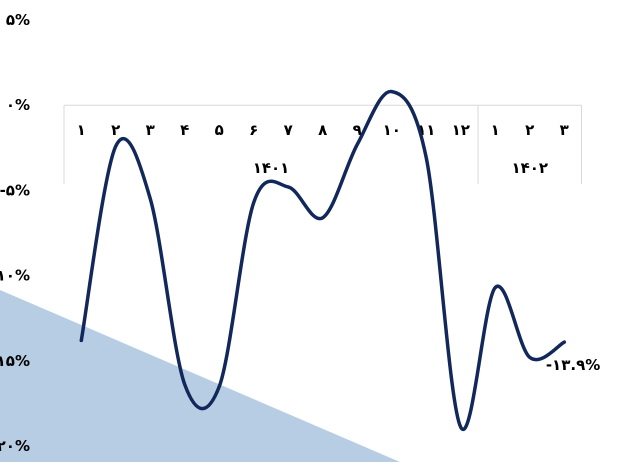  I want to click on axes, so click(322, 144).